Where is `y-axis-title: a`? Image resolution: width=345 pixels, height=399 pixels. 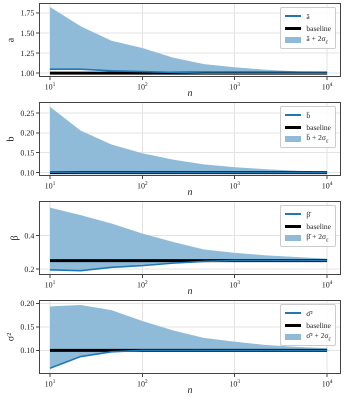
y-axis-title: a is located at coordinates (10, 39).